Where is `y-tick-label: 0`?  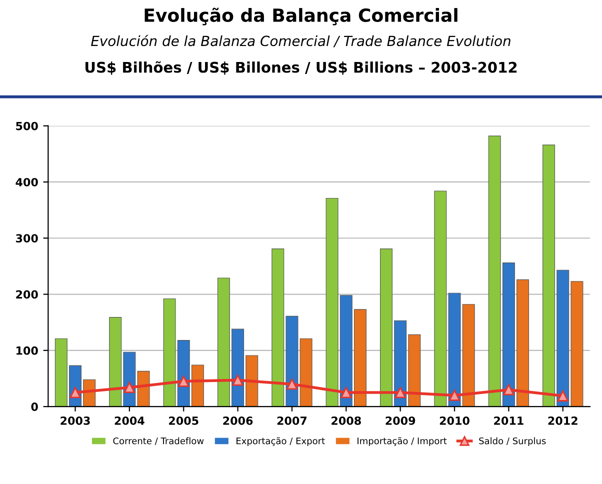 y-tick-label: 0 is located at coordinates (34, 406).